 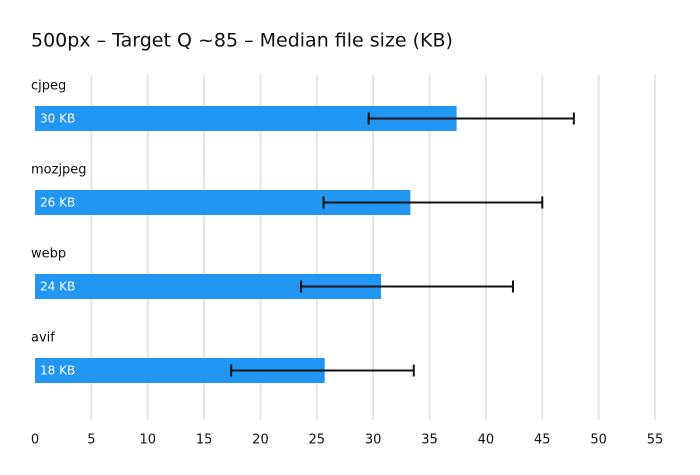 I want to click on x-tick-label: 50, so click(x=598, y=440).